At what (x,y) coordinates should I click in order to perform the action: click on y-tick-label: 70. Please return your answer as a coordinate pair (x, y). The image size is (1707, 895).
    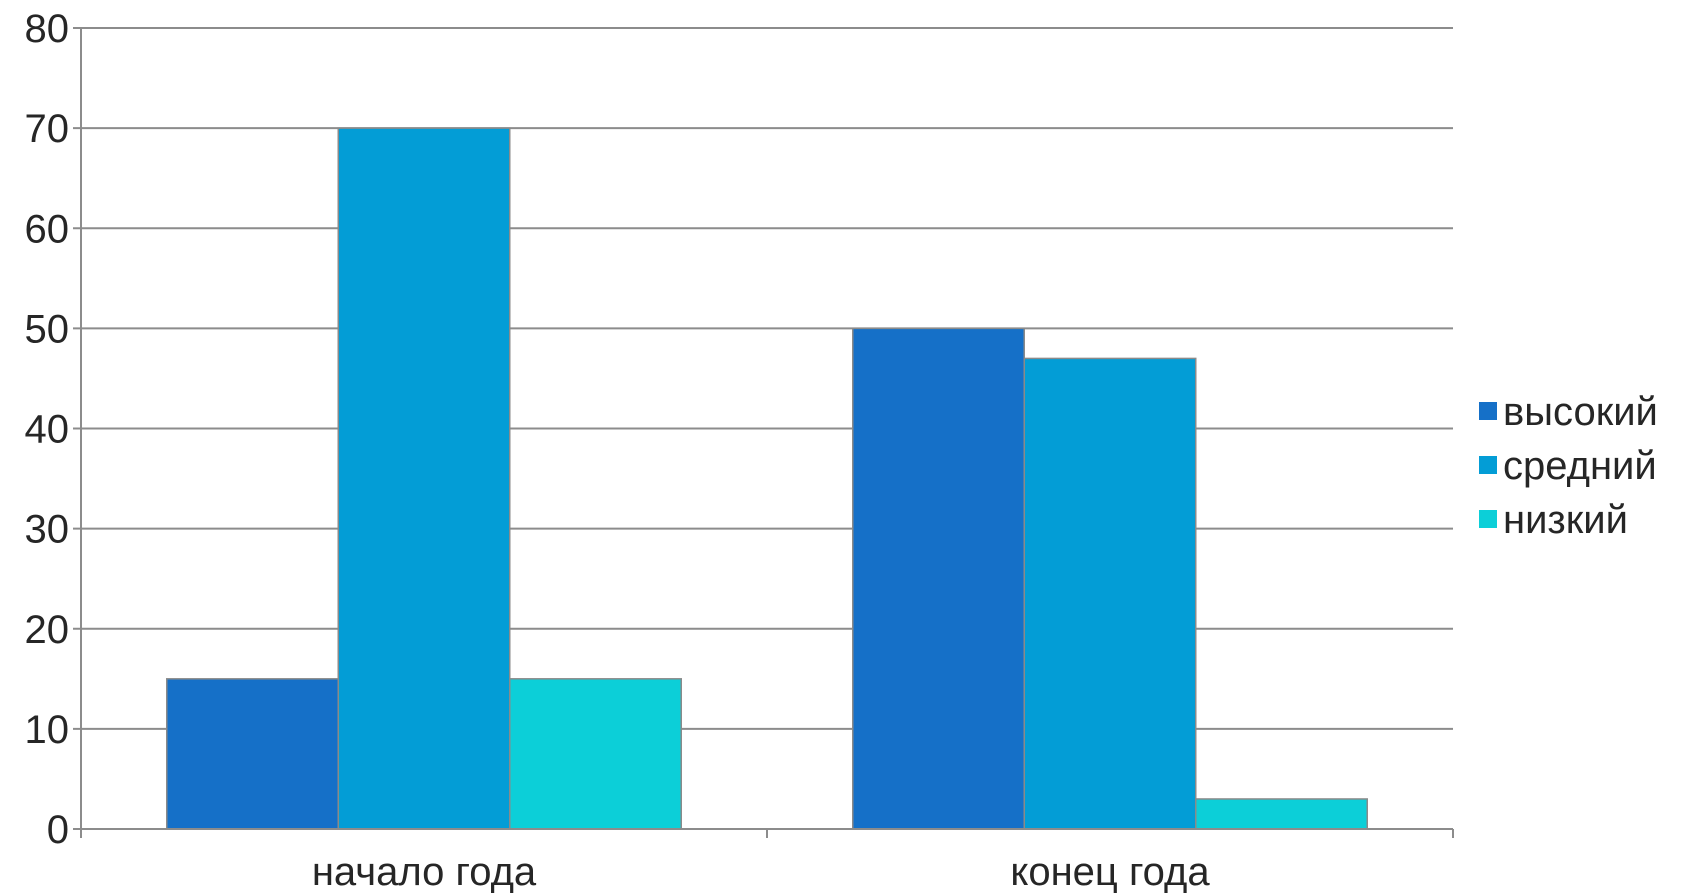
    Looking at the image, I should click on (47, 129).